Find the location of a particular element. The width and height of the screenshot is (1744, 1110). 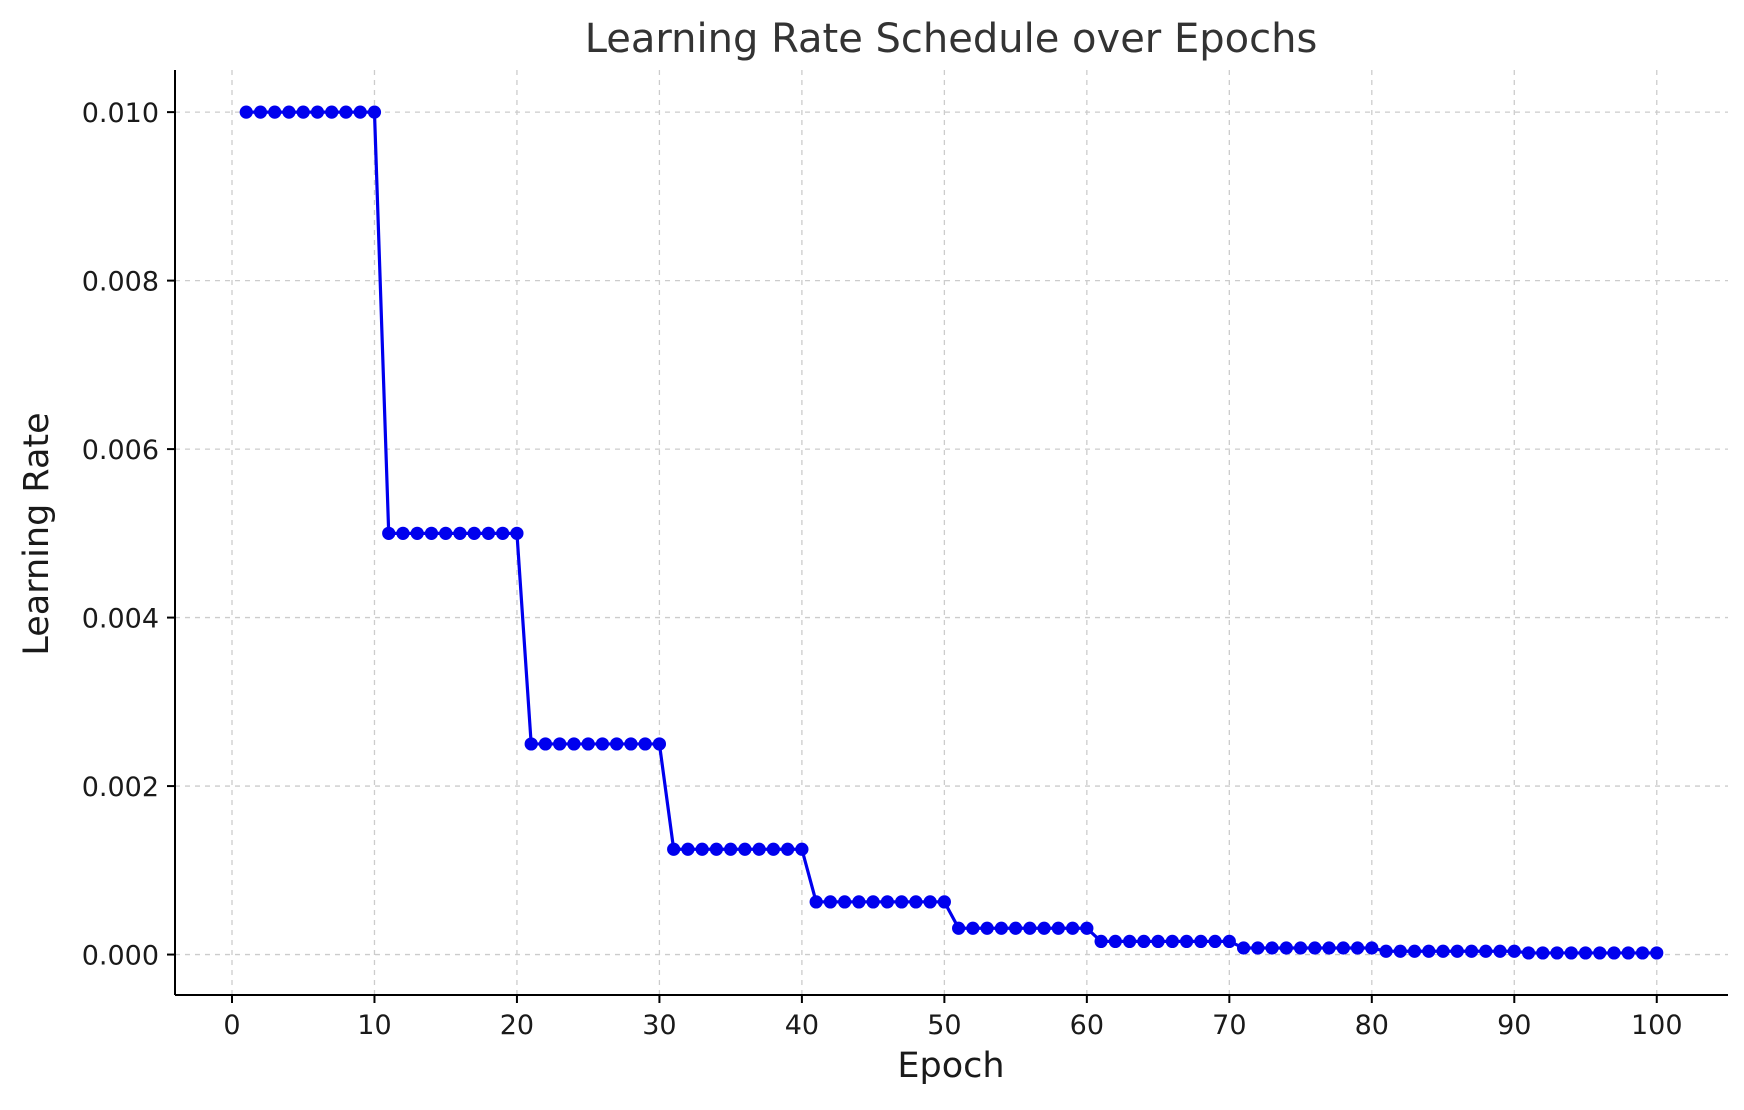

x-tick-label: 100 is located at coordinates (1657, 1025).